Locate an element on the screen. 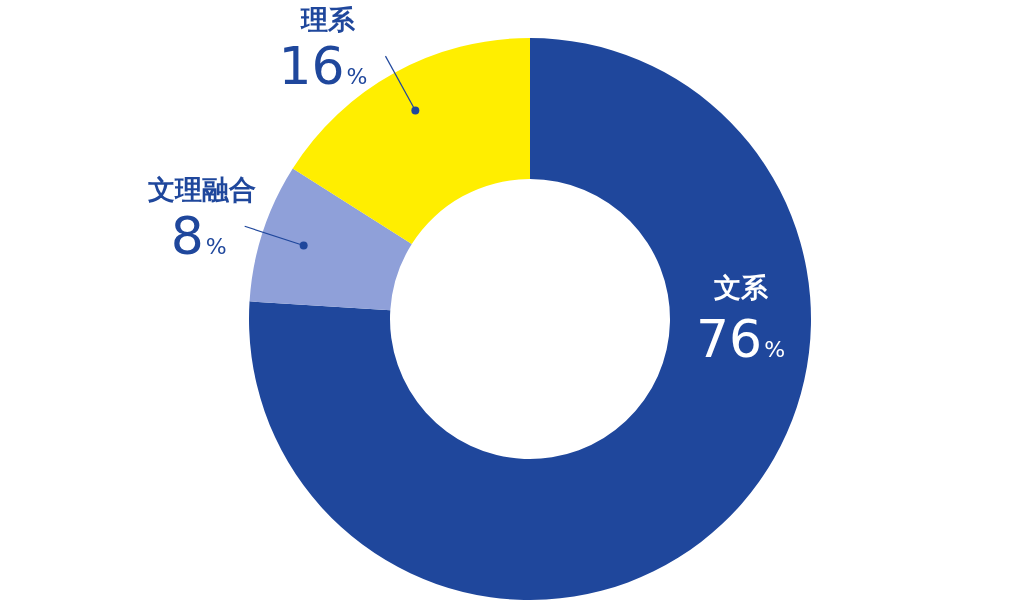  data-label: 8% is located at coordinates (198, 236).